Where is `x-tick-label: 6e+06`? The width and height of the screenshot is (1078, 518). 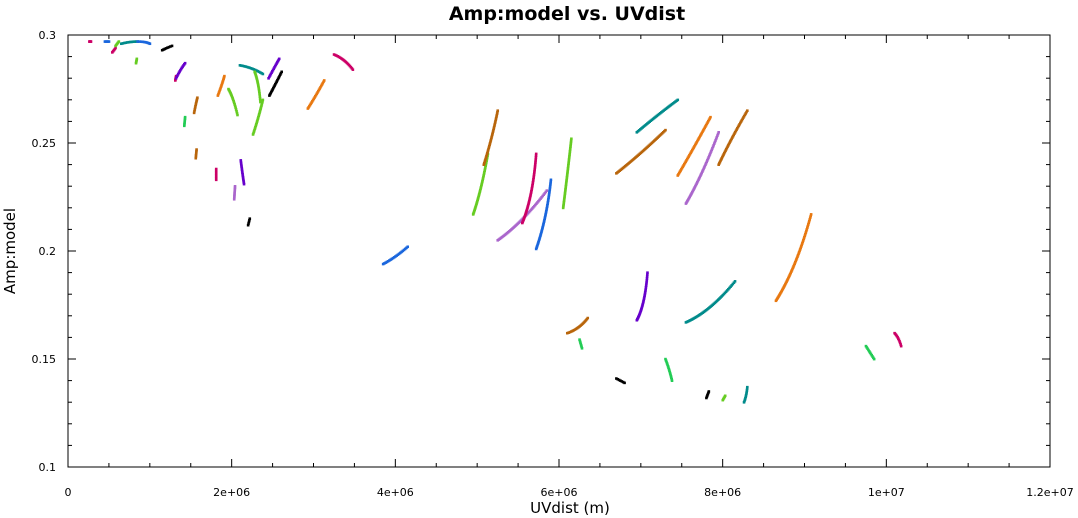 x-tick-label: 6e+06 is located at coordinates (559, 492).